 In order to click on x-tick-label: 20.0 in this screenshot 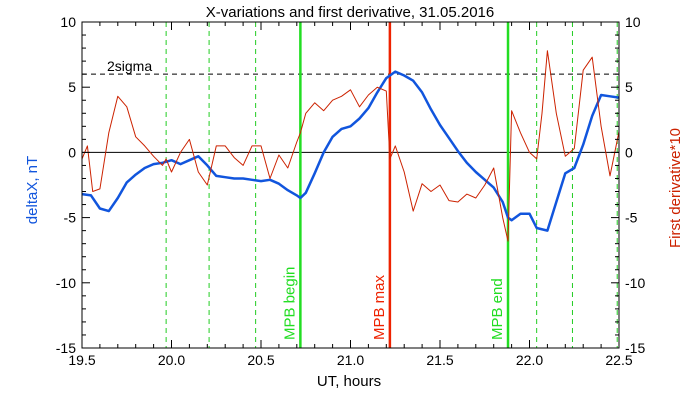, I will do `click(171, 360)`.